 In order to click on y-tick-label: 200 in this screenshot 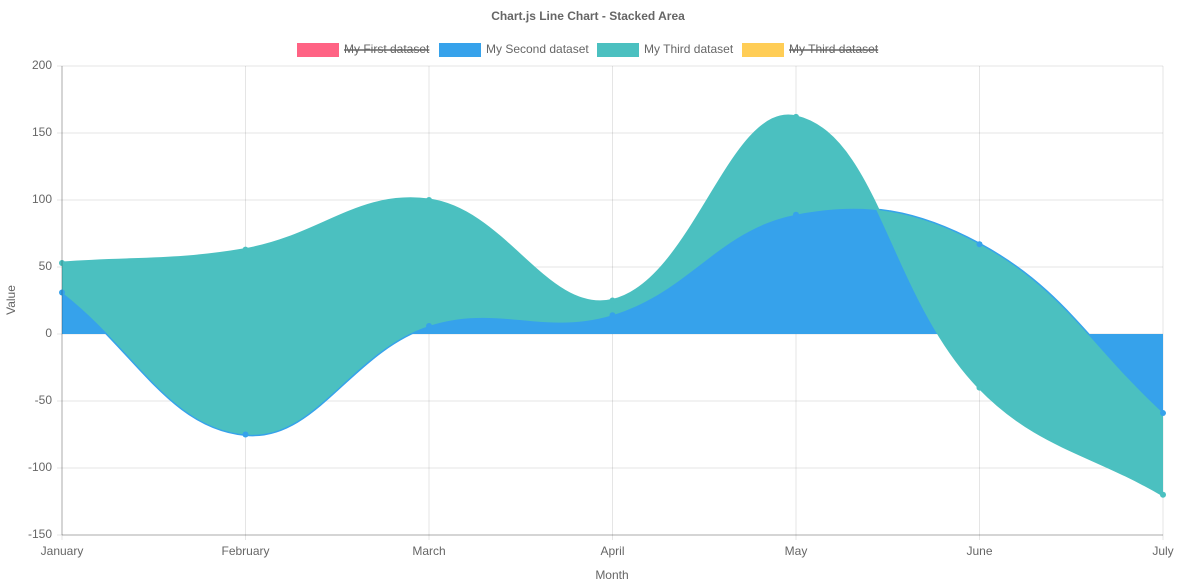, I will do `click(42, 65)`.